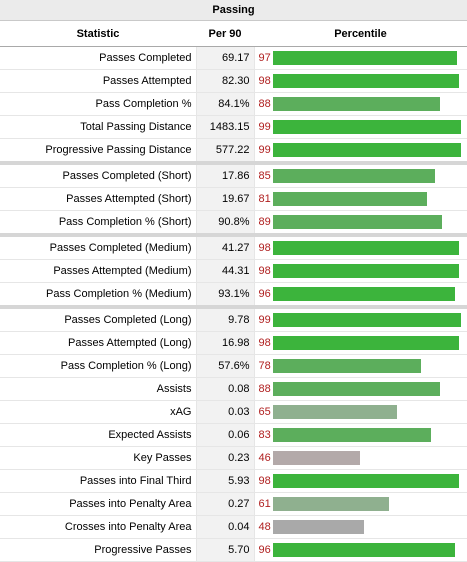  Describe the element at coordinates (360, 223) in the screenshot. I see `percentile-cell: 89` at that location.